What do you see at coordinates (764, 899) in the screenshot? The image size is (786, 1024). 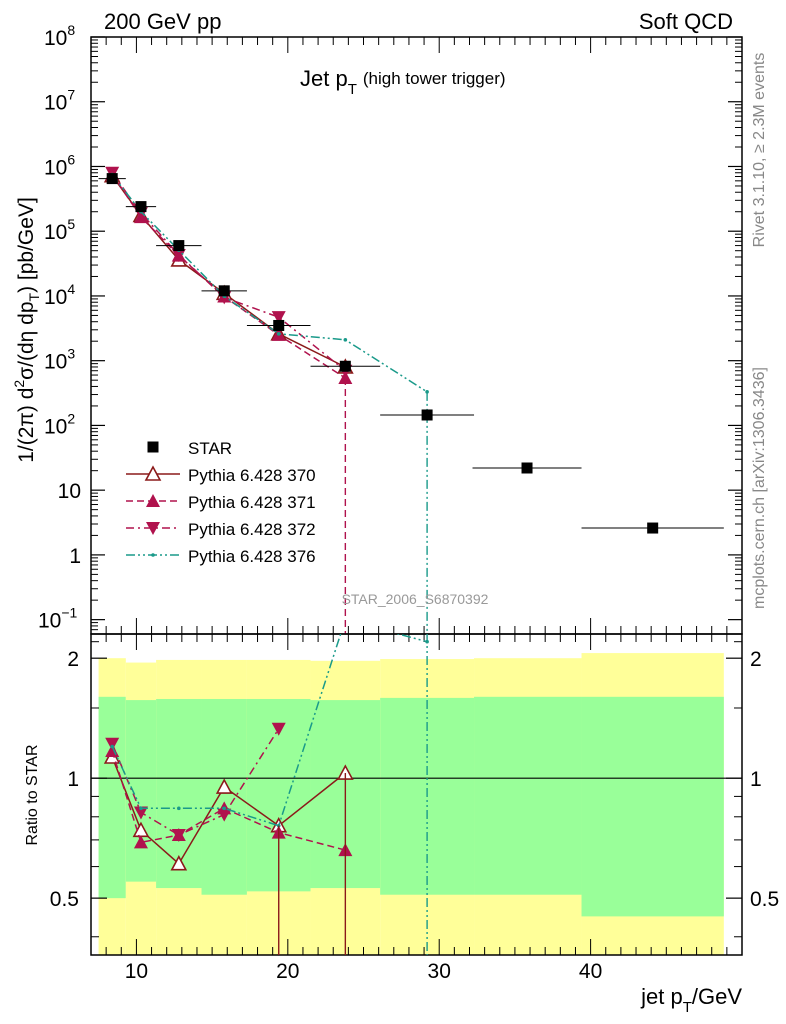 I see `ratio-y-tick-label-right-0: 0.5` at bounding box center [764, 899].